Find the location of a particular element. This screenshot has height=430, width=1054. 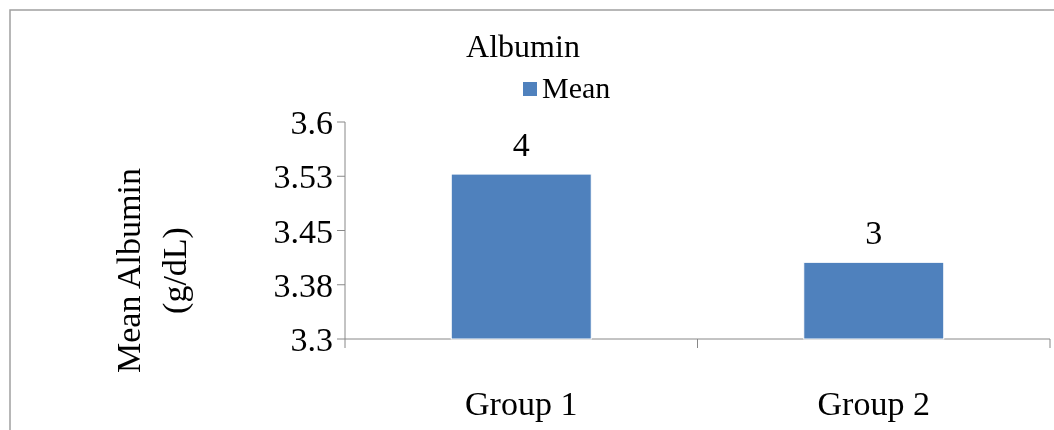

x-tick-label: Group 1 is located at coordinates (521, 403).